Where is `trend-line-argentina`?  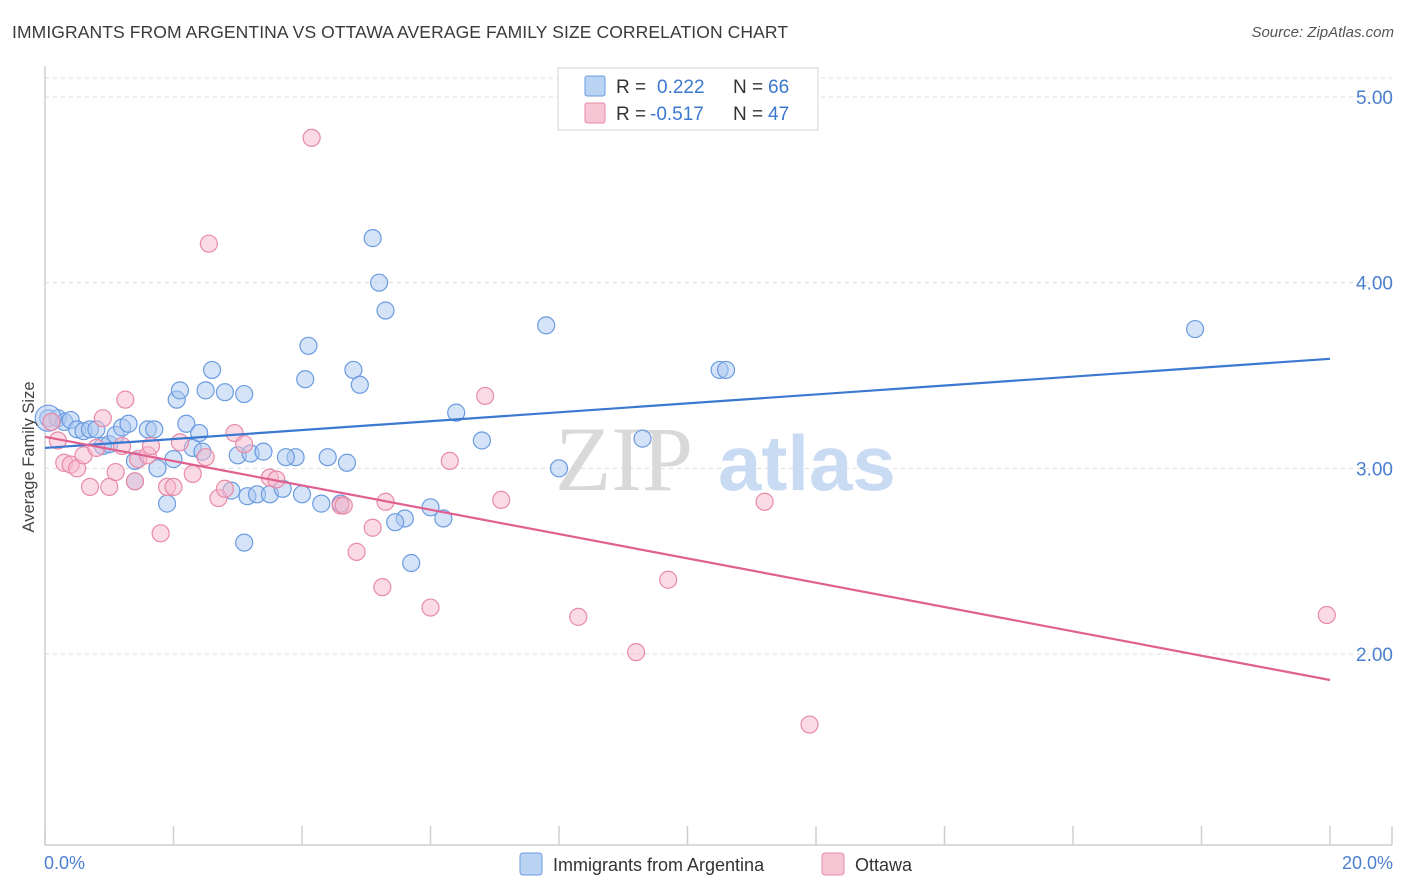
trend-line-argentina is located at coordinates (687, 403).